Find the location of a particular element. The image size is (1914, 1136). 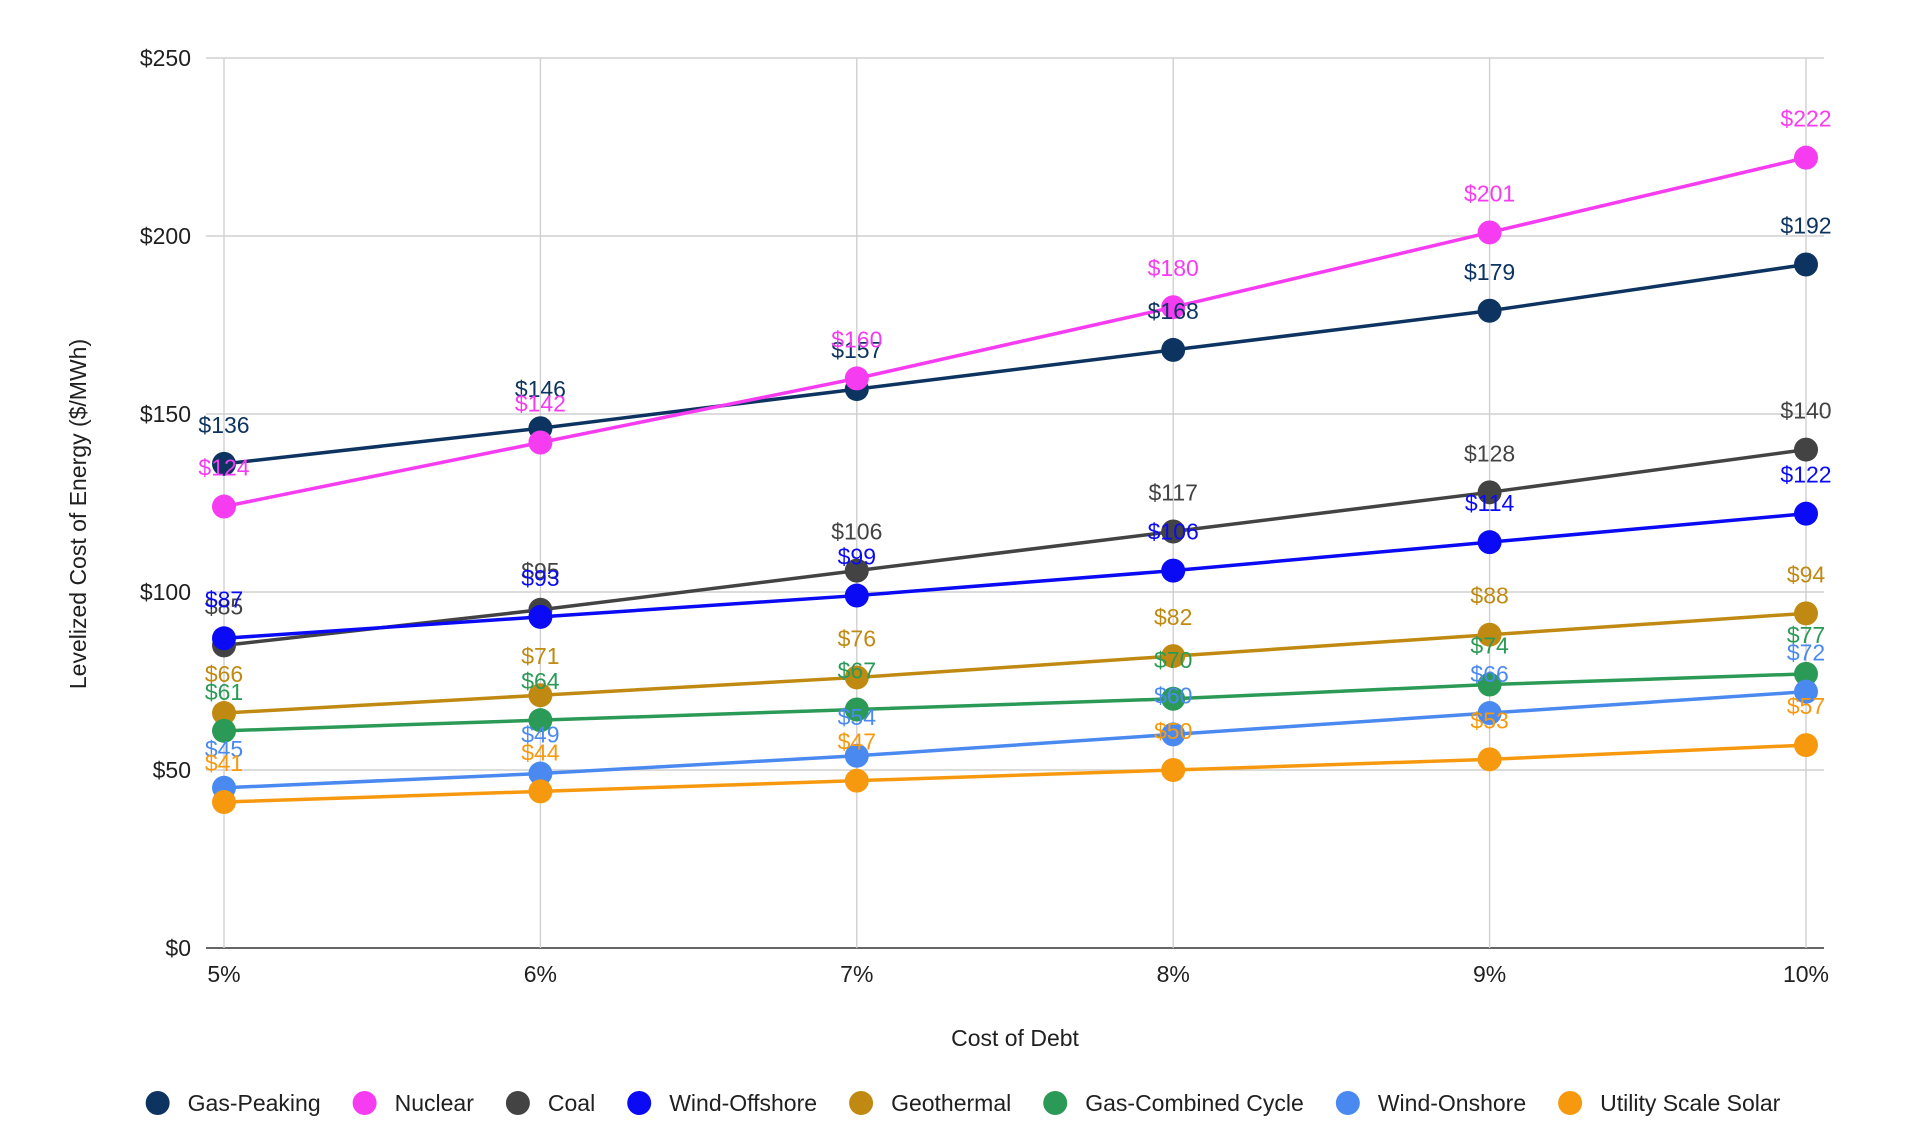

data-label-gas-combined-cycle: $74 is located at coordinates (1489, 646).